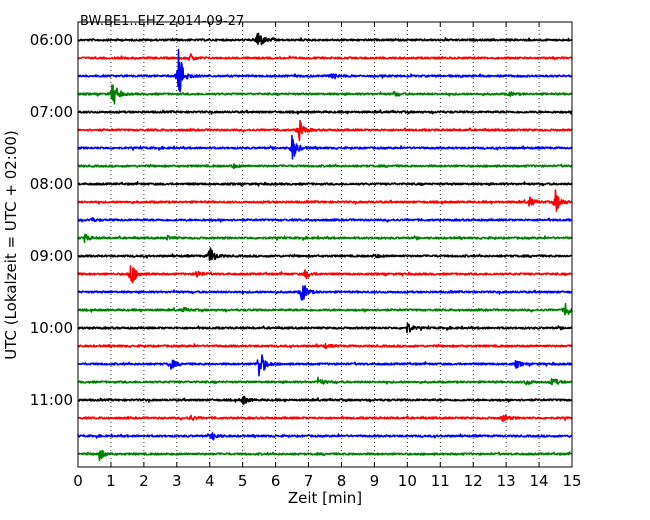 The height and width of the screenshot is (520, 650). I want to click on y-tick-label: 10:00, so click(51, 328).